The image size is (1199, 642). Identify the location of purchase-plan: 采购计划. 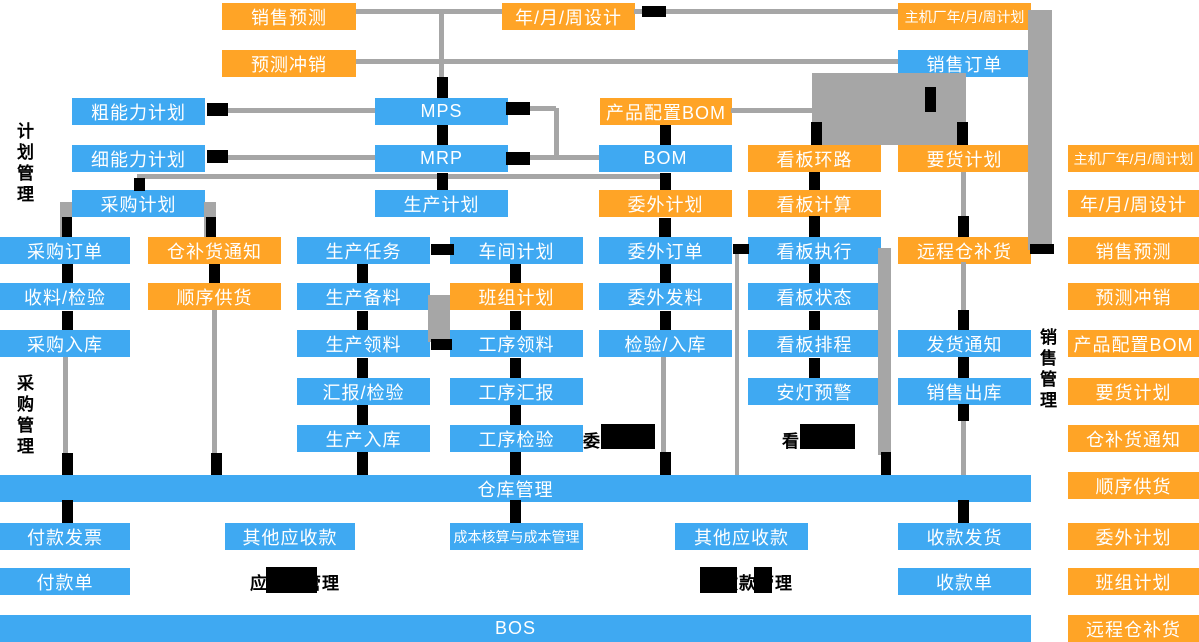
(138, 203).